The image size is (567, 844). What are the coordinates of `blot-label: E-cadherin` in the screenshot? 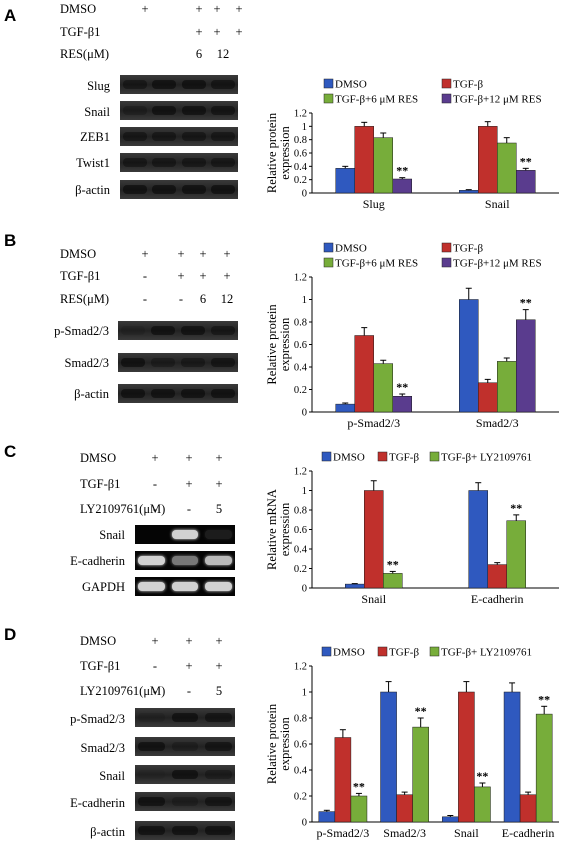 It's located at (97, 561).